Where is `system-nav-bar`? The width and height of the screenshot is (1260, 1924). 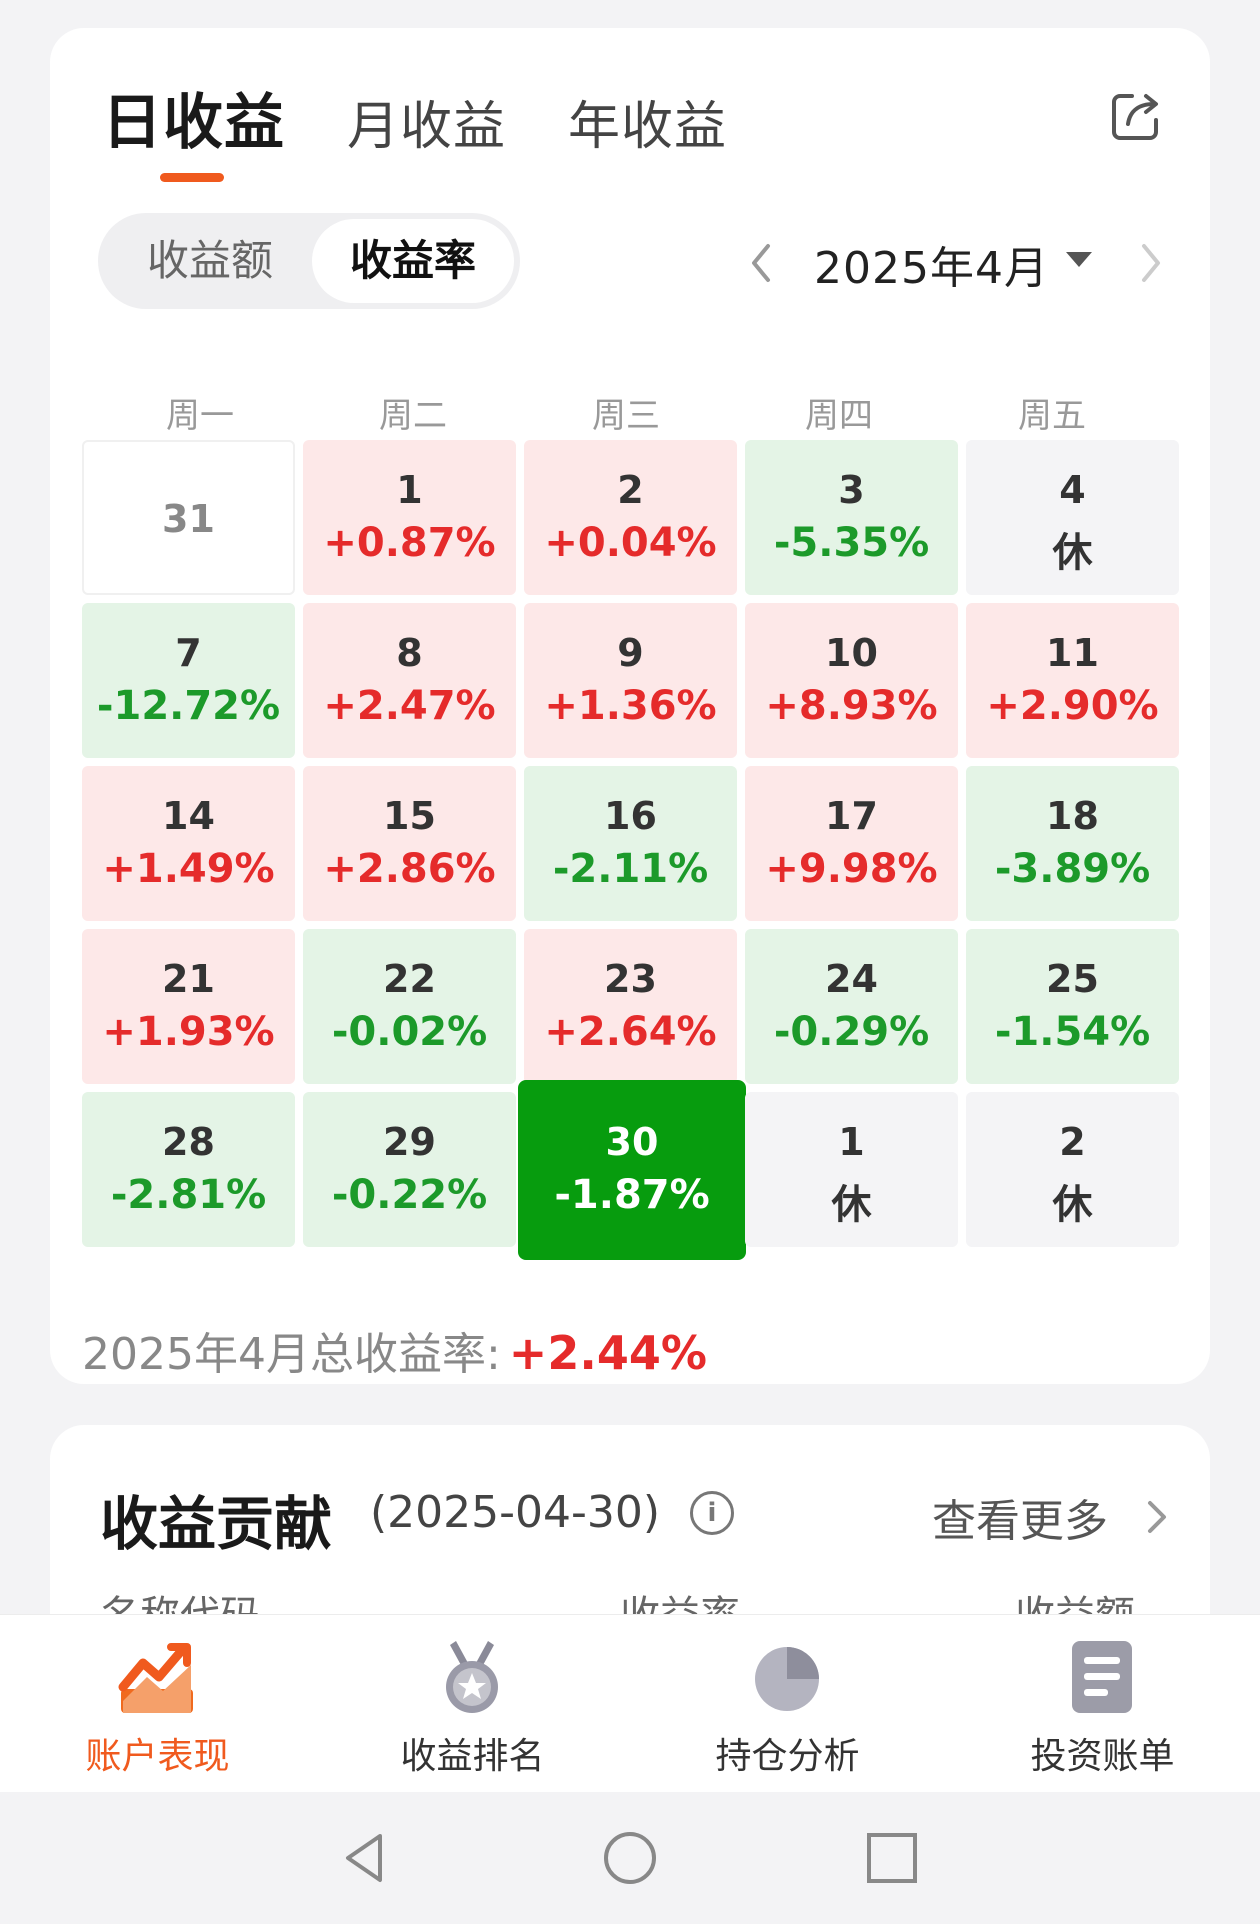
system-nav-bar is located at coordinates (630, 1858).